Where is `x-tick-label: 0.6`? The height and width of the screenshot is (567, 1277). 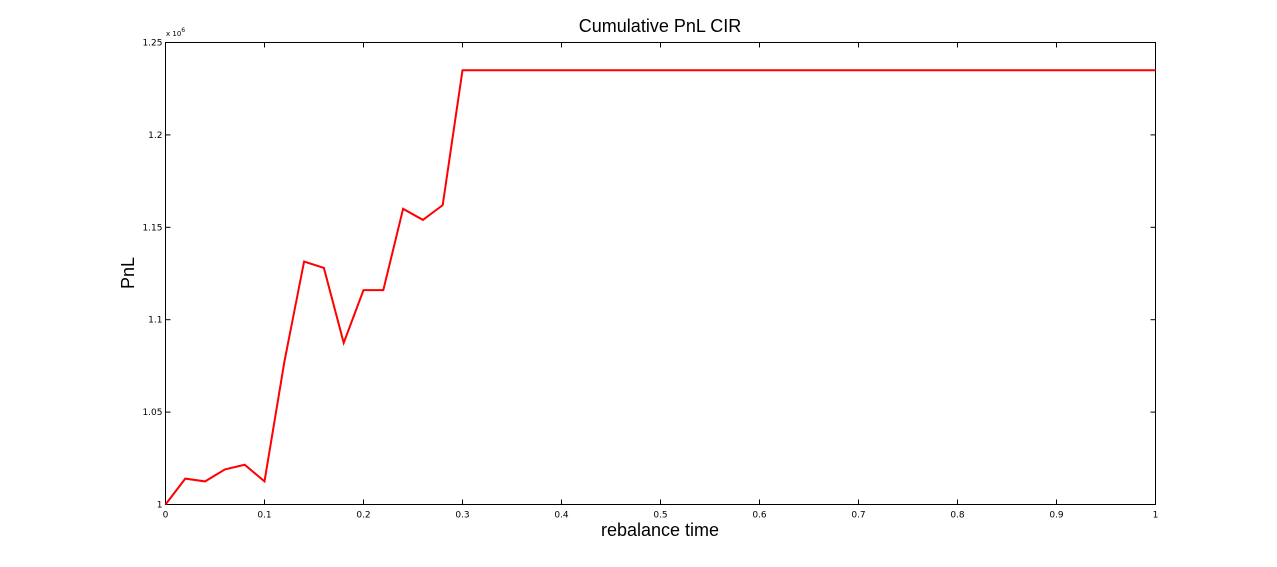
x-tick-label: 0.6 is located at coordinates (759, 516).